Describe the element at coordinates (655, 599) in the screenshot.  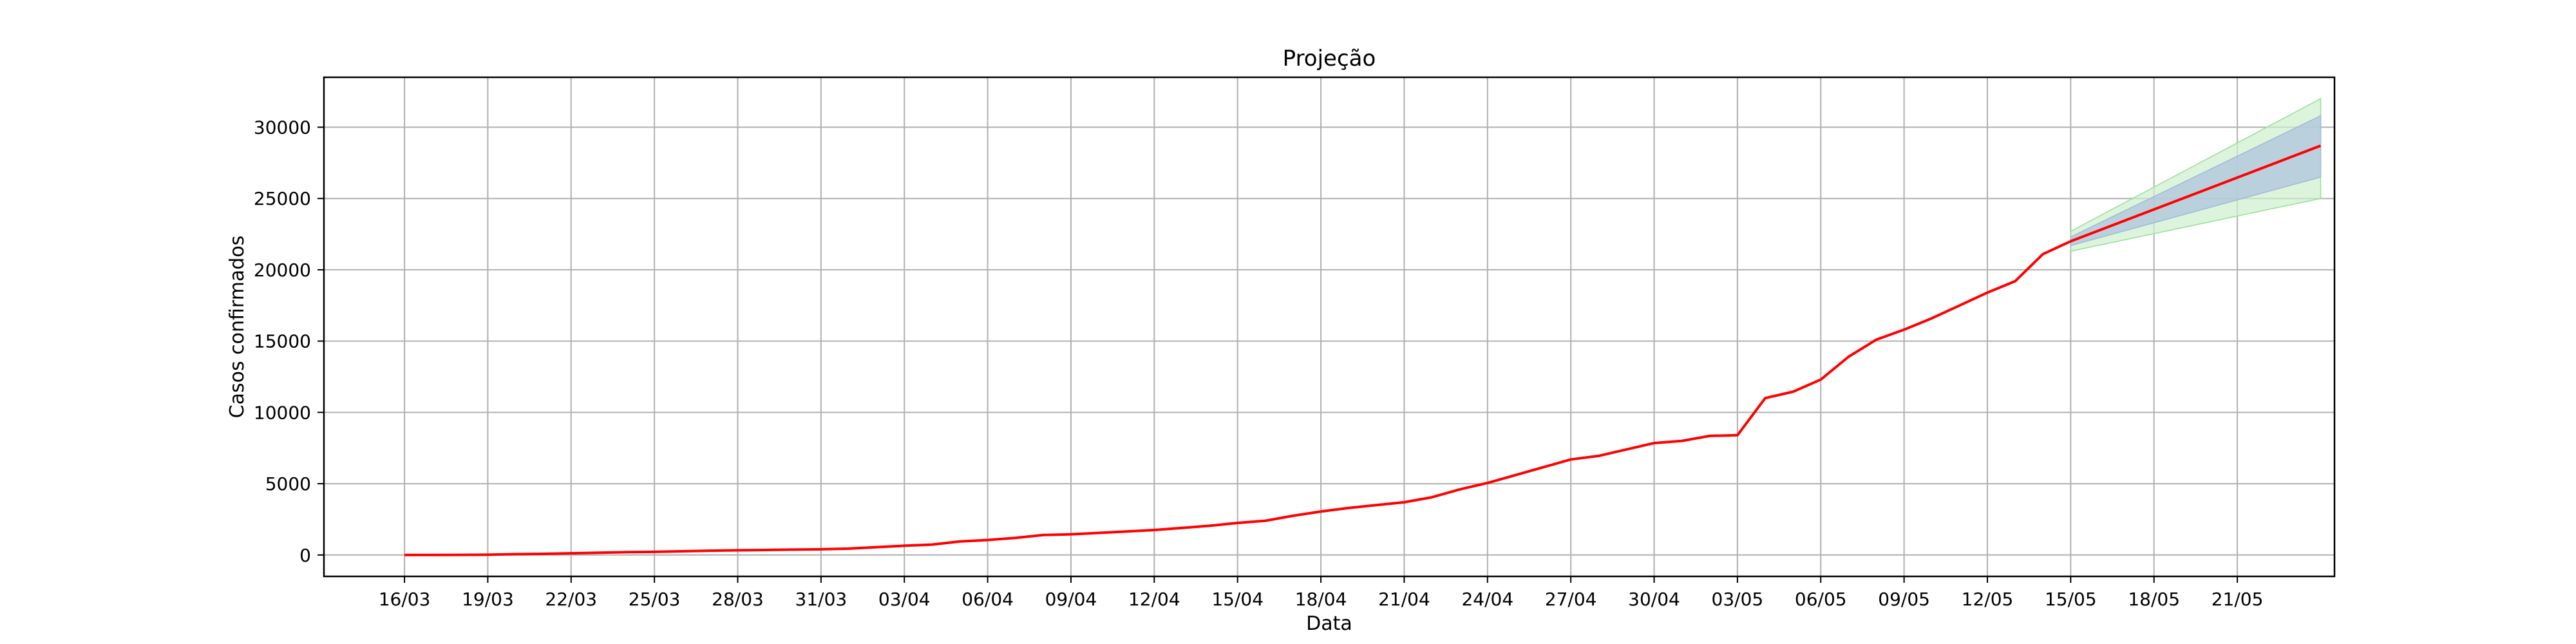
I see `x-tick-label: 25/03` at that location.